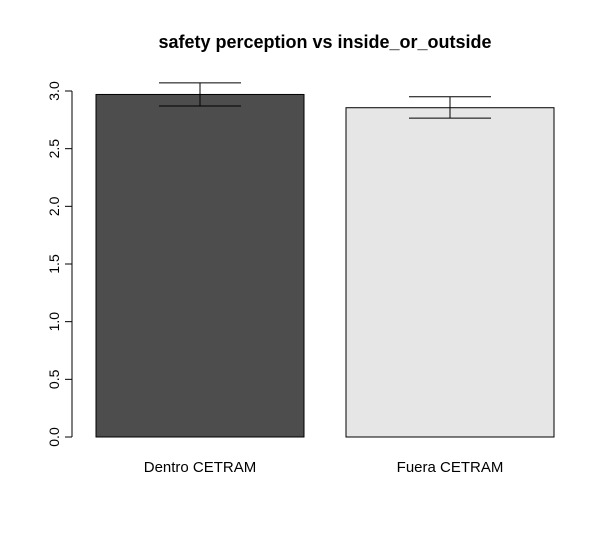 The height and width of the screenshot is (535, 613). Describe the element at coordinates (54, 379) in the screenshot. I see `y-tick-label: 0.5` at that location.